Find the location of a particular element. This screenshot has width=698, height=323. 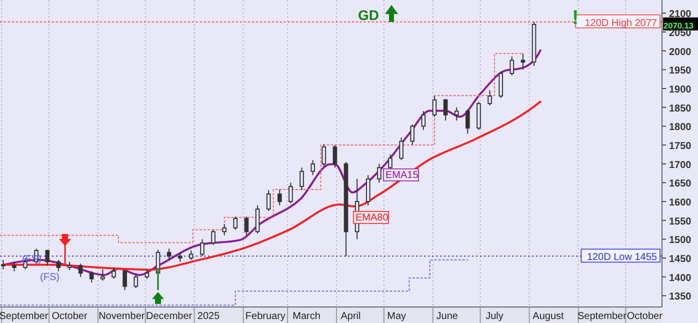

x-tick-label: December is located at coordinates (169, 316).